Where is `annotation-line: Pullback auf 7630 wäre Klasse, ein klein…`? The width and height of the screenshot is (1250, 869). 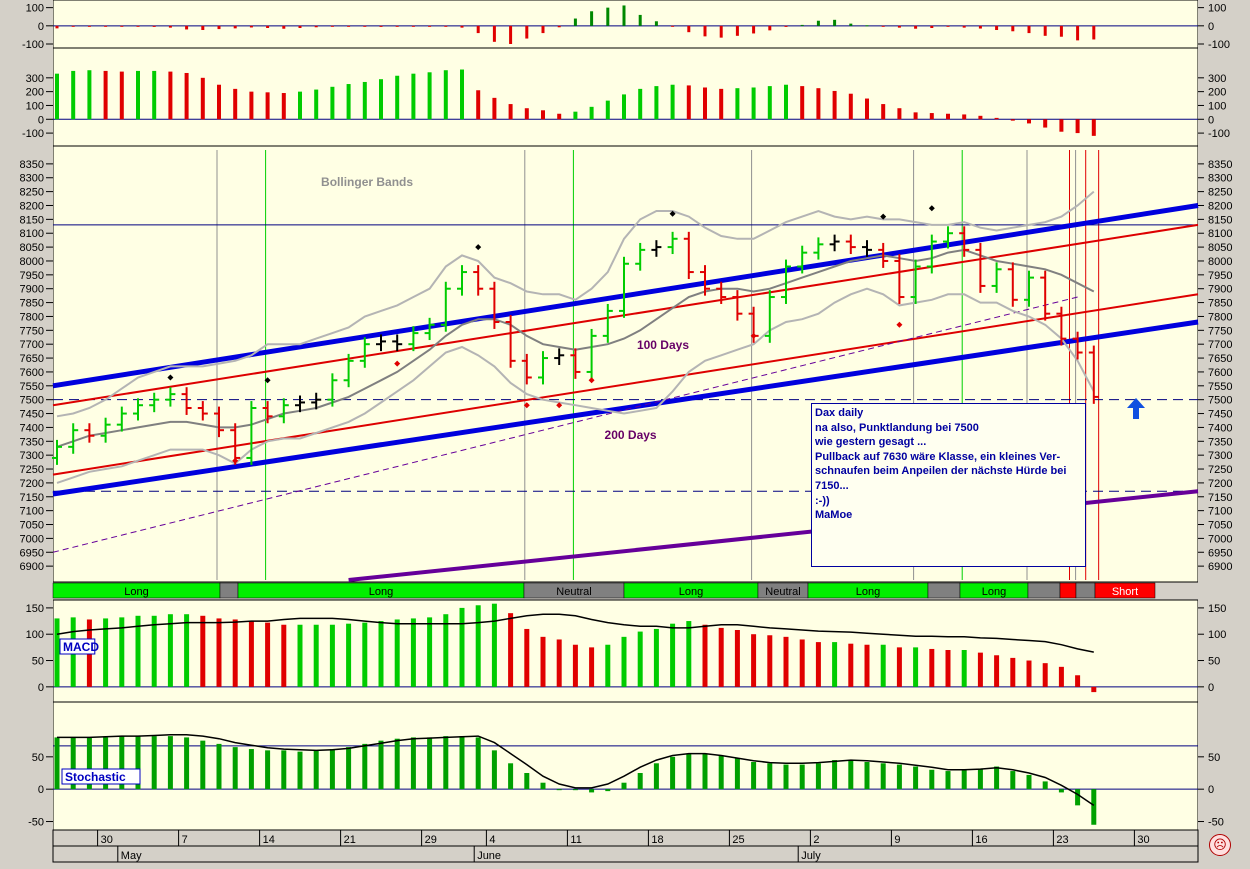
annotation-line: Pullback auf 7630 wäre Klasse, ein klein… is located at coordinates (938, 456).